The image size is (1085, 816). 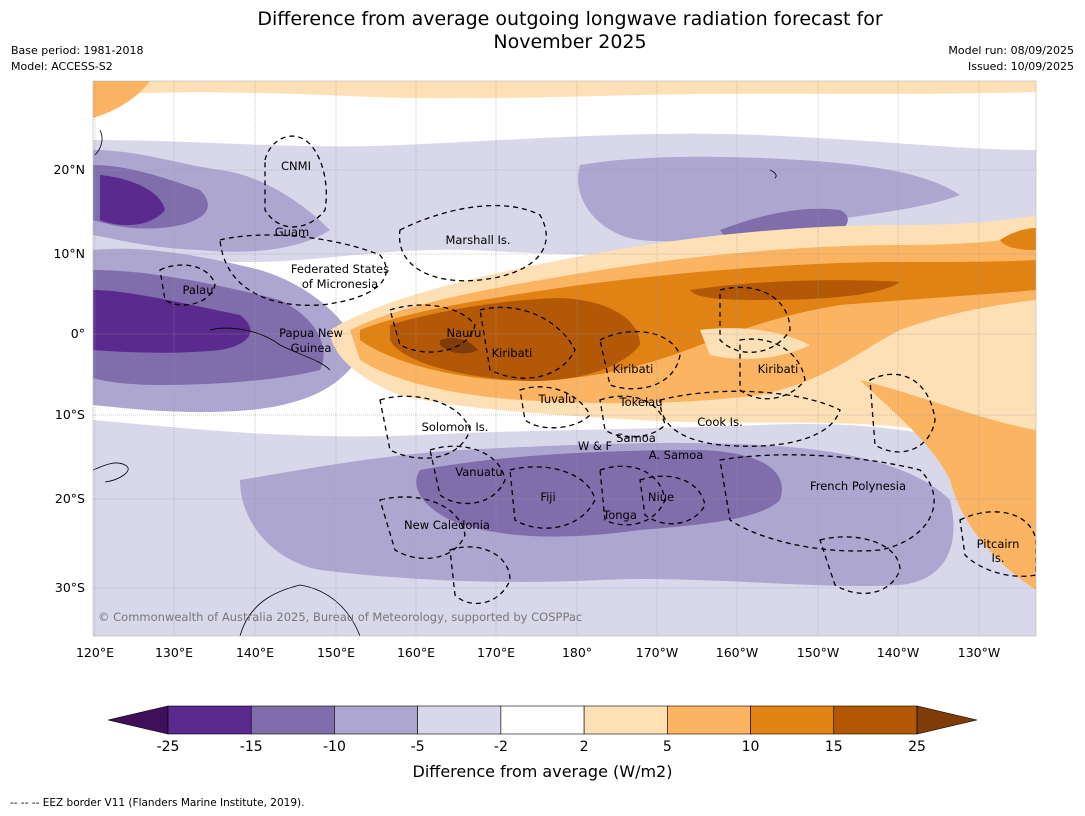 What do you see at coordinates (619, 515) in the screenshot?
I see `region-label: Tonga` at bounding box center [619, 515].